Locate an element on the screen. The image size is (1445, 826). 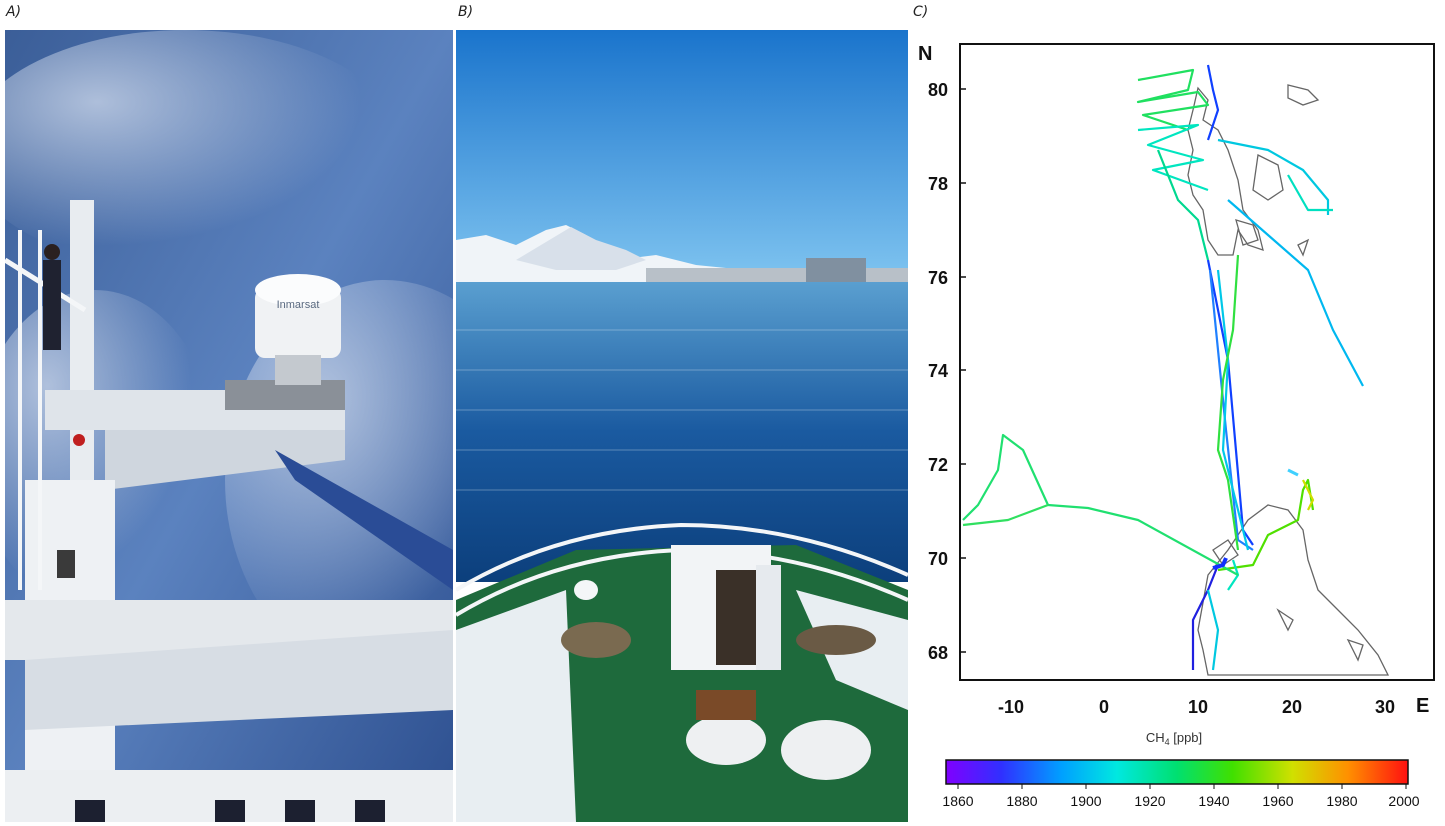
colorbar-tick: 1860 is located at coordinates (957, 801).